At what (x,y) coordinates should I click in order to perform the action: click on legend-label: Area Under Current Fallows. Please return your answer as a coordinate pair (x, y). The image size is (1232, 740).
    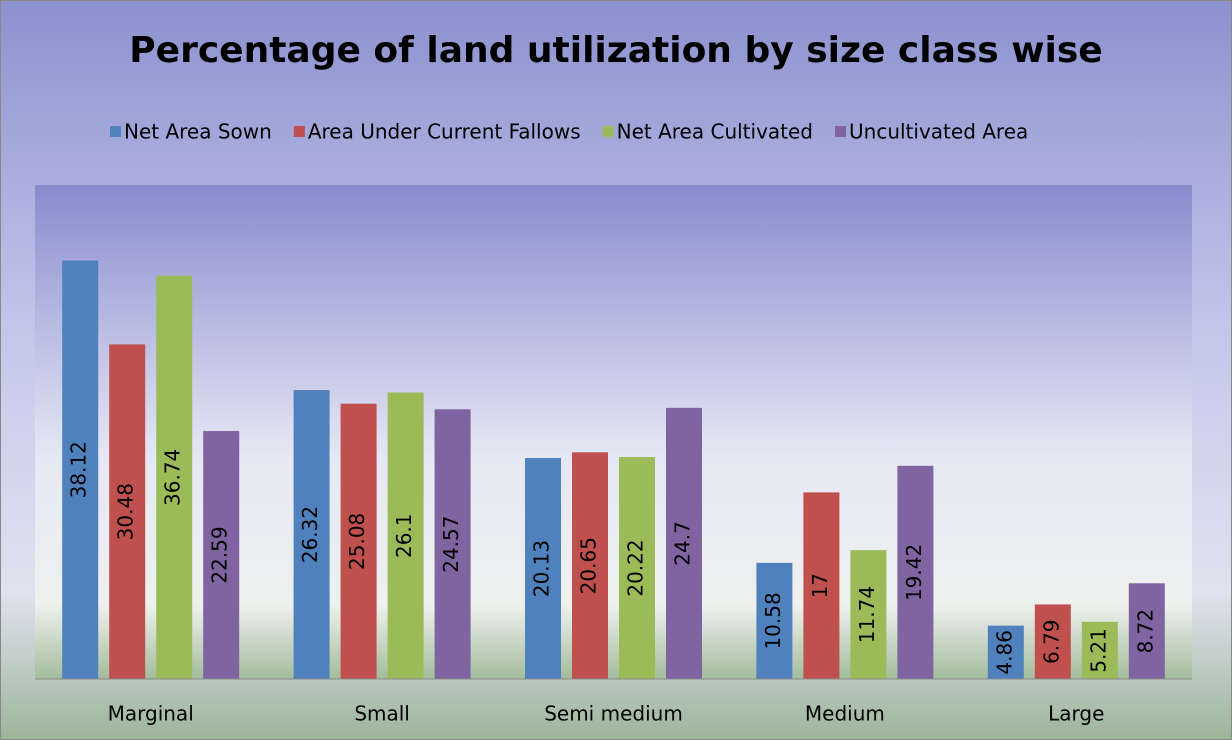
    Looking at the image, I should click on (444, 132).